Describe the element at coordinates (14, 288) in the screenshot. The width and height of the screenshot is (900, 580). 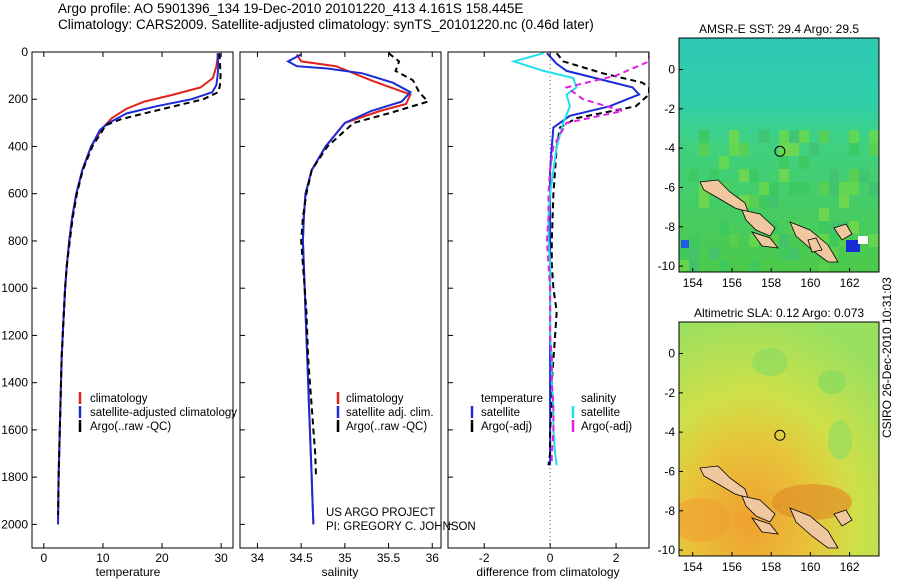
I see `y-tick-label: 1000` at that location.